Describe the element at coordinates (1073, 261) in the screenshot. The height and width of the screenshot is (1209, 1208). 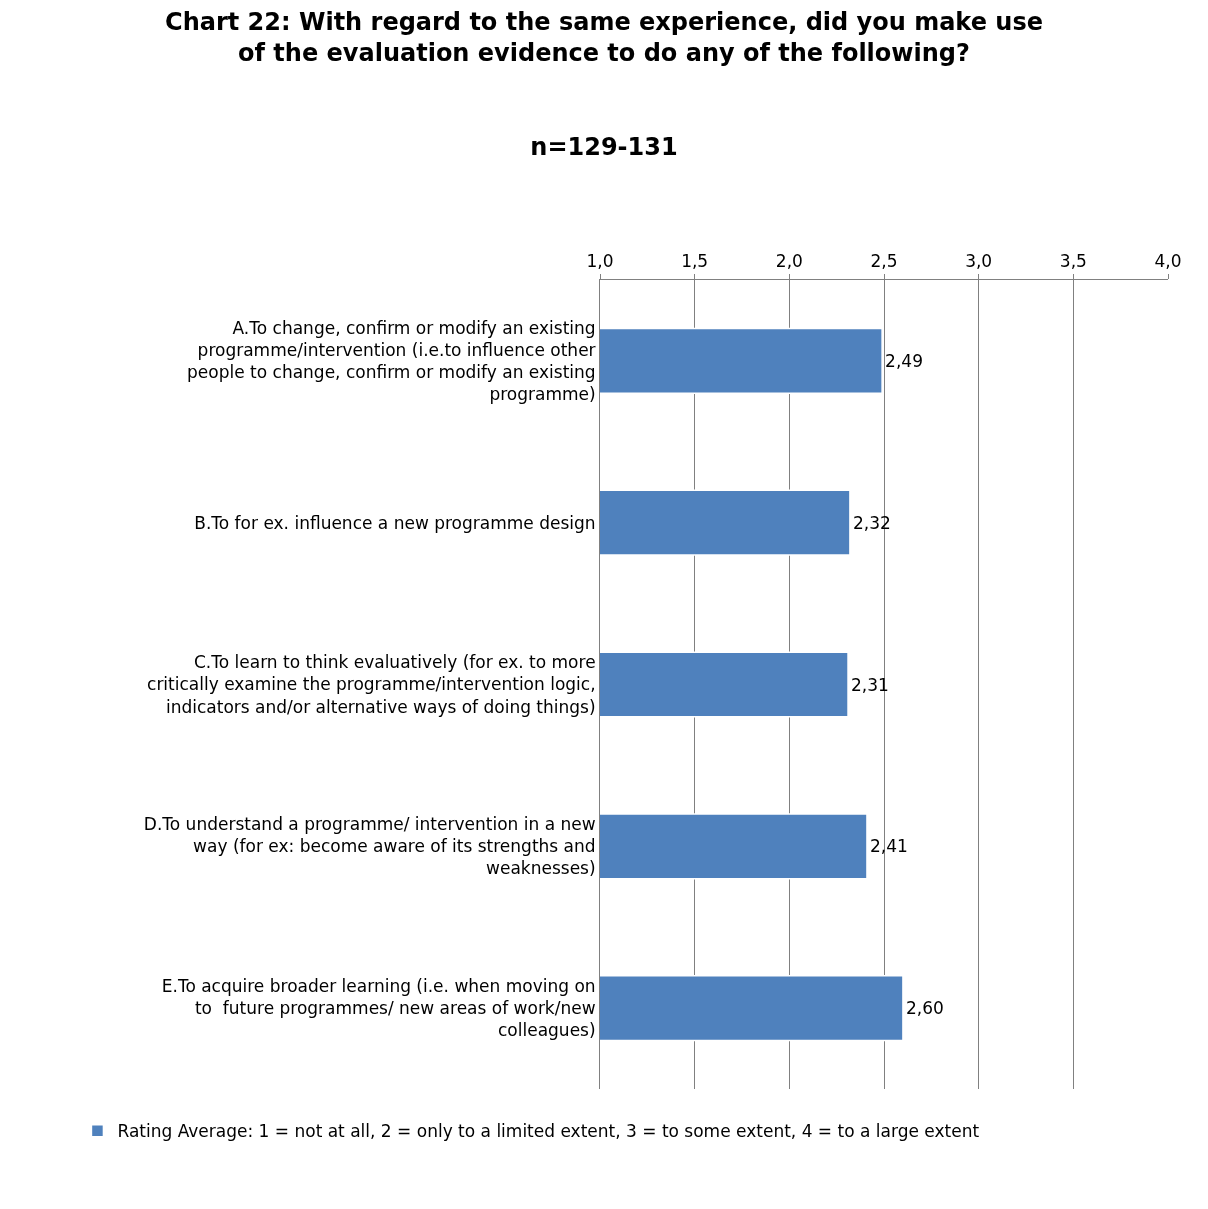
I see `x-tick-label: 3,5` at that location.